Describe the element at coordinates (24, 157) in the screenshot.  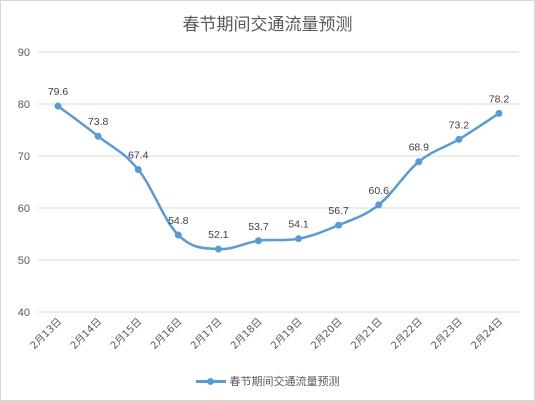
I see `y-tick-label: 70` at that location.